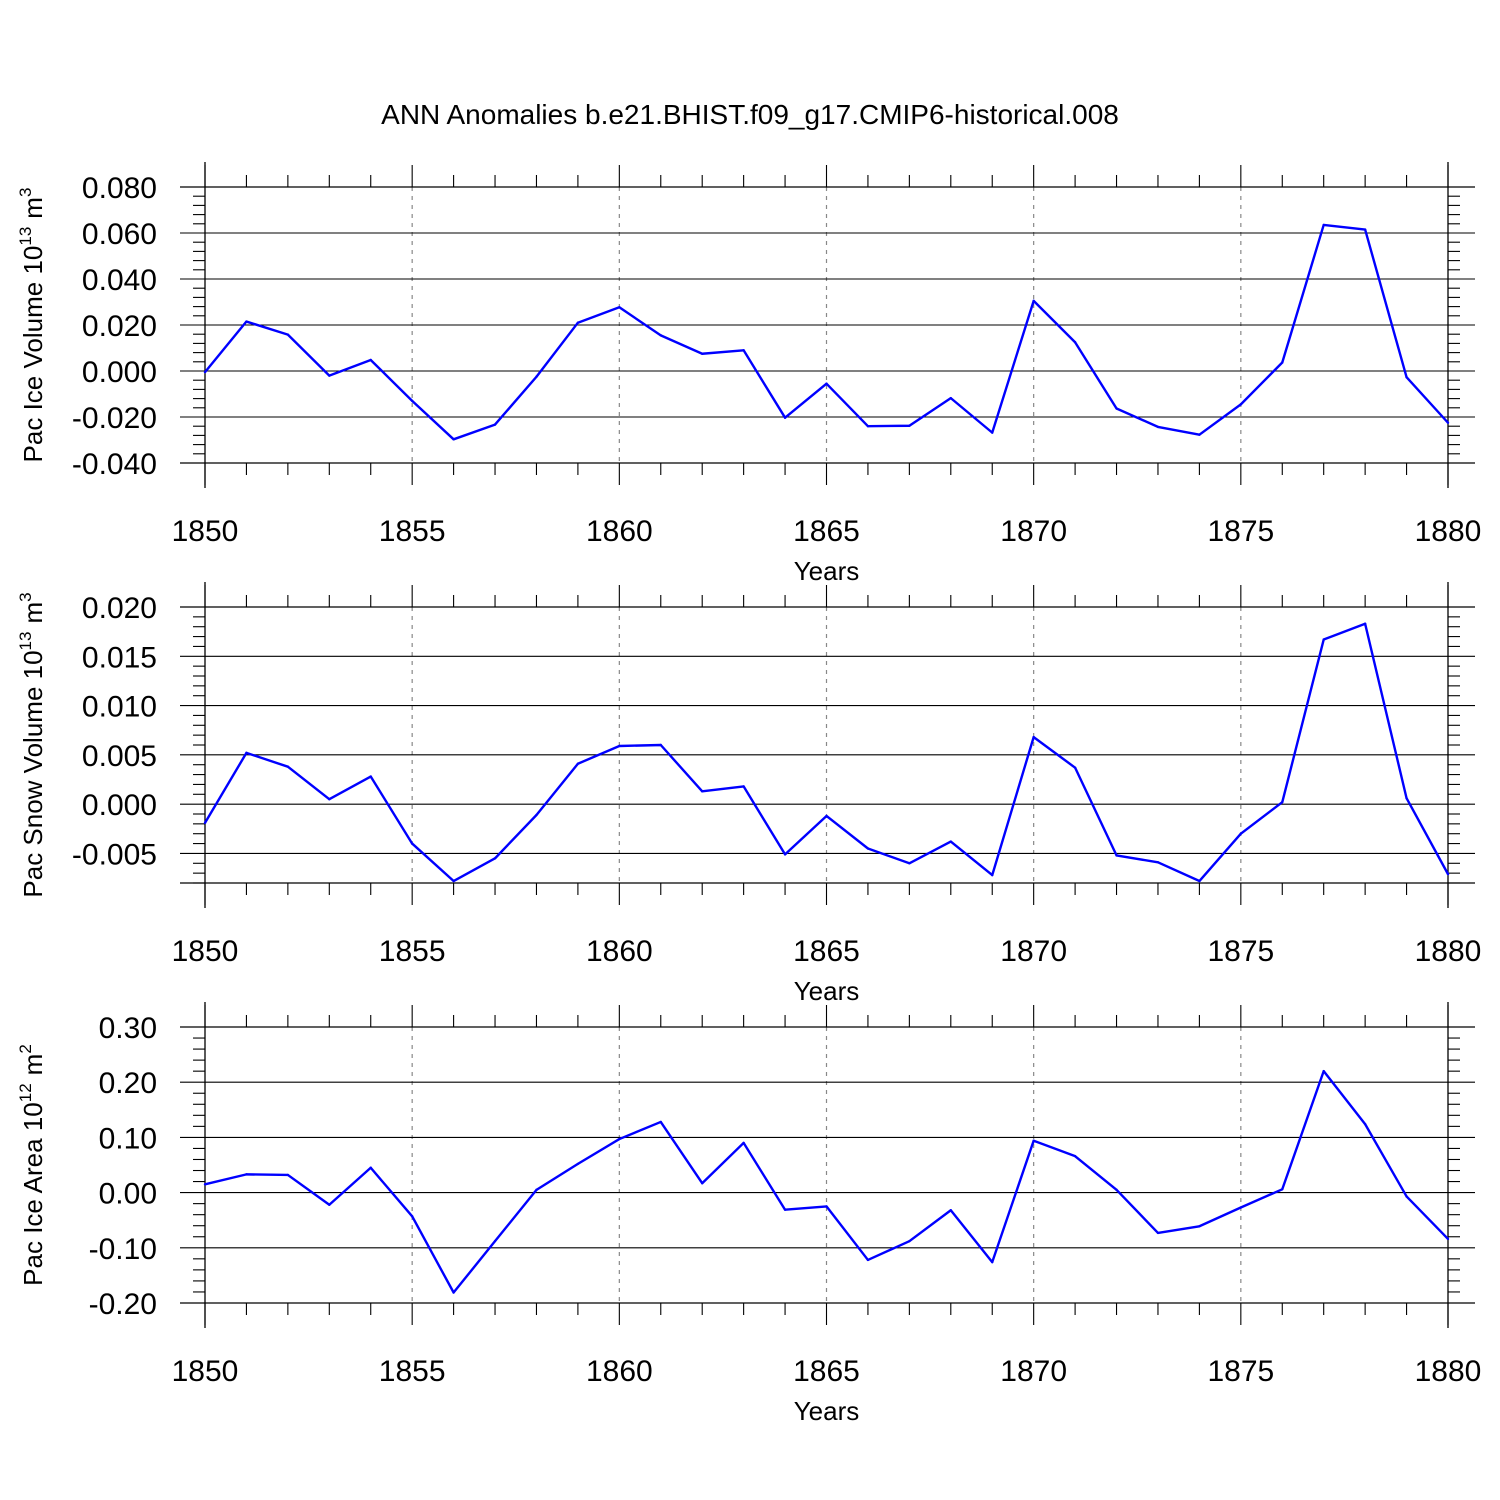 The height and width of the screenshot is (1500, 1500). Describe the element at coordinates (1448, 1371) in the screenshot. I see `pac-ice-area-xtick-label: 1880` at that location.